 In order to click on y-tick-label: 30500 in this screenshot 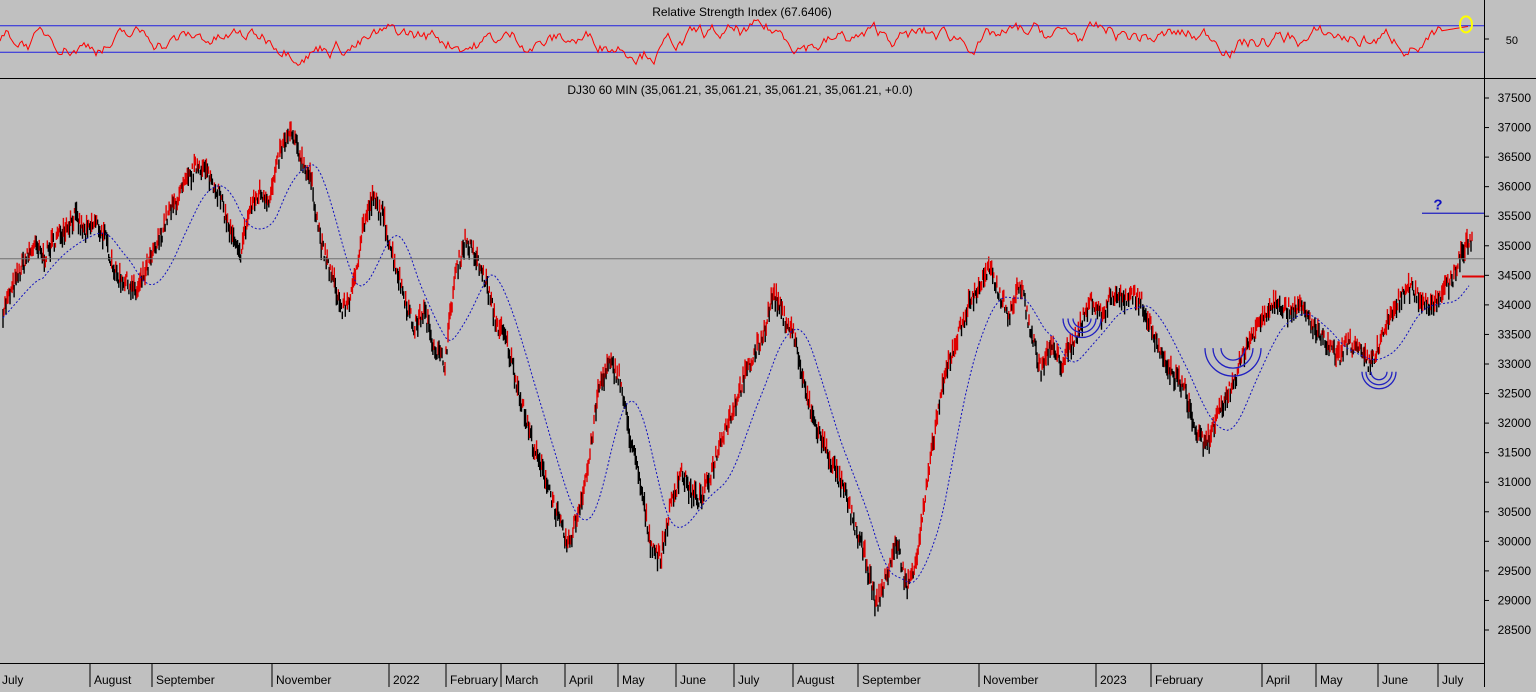, I will do `click(1515, 512)`.